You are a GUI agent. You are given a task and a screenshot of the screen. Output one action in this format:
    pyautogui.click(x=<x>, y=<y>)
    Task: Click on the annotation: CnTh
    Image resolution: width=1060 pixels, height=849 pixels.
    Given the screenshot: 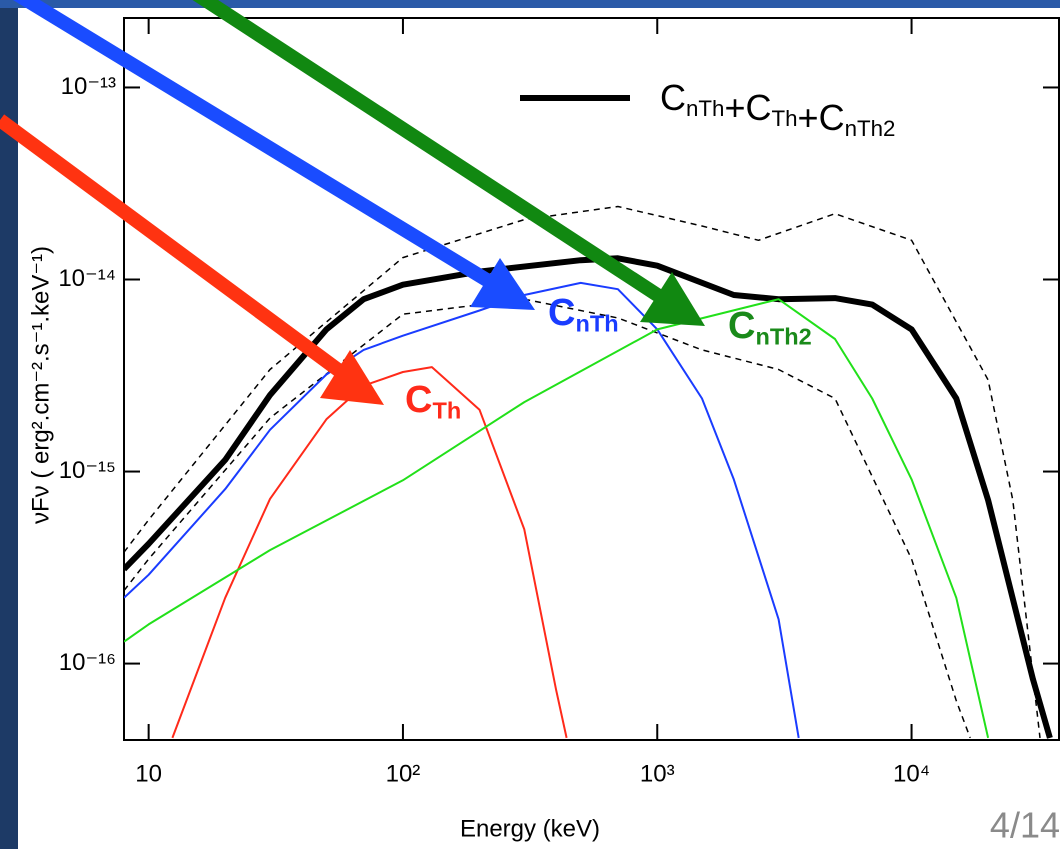 What is the action you would take?
    pyautogui.click(x=583, y=314)
    